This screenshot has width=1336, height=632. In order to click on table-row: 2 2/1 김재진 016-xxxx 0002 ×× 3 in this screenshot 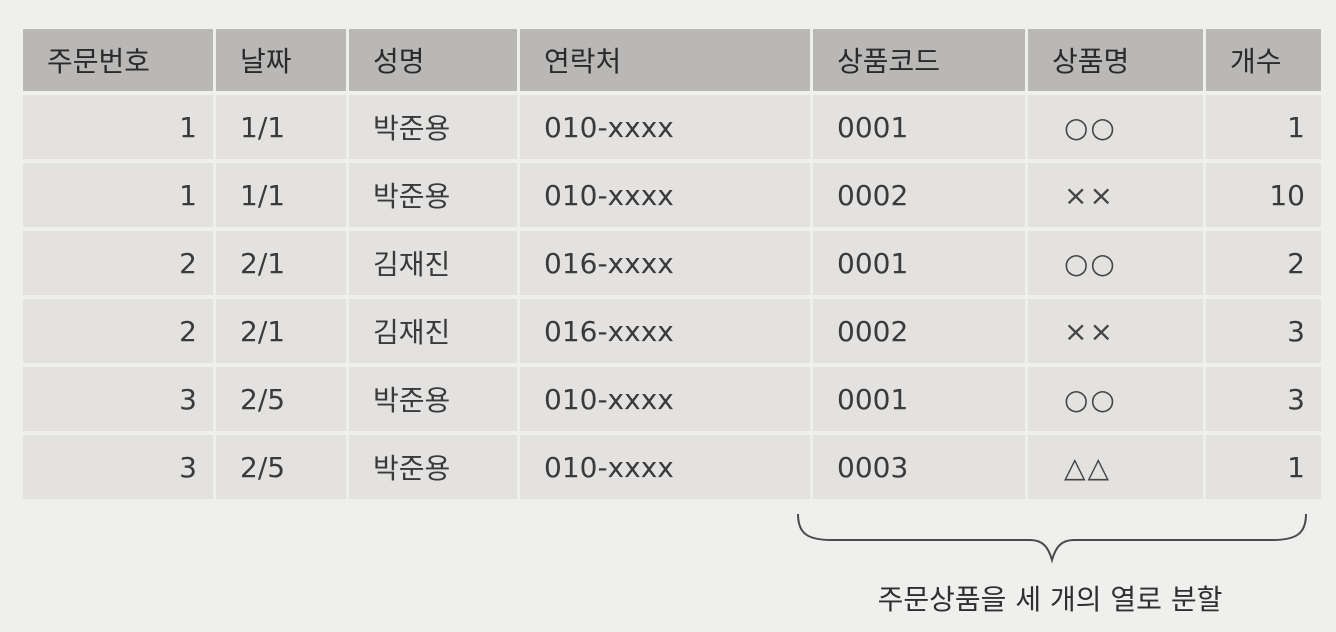, I will do `click(672, 331)`.